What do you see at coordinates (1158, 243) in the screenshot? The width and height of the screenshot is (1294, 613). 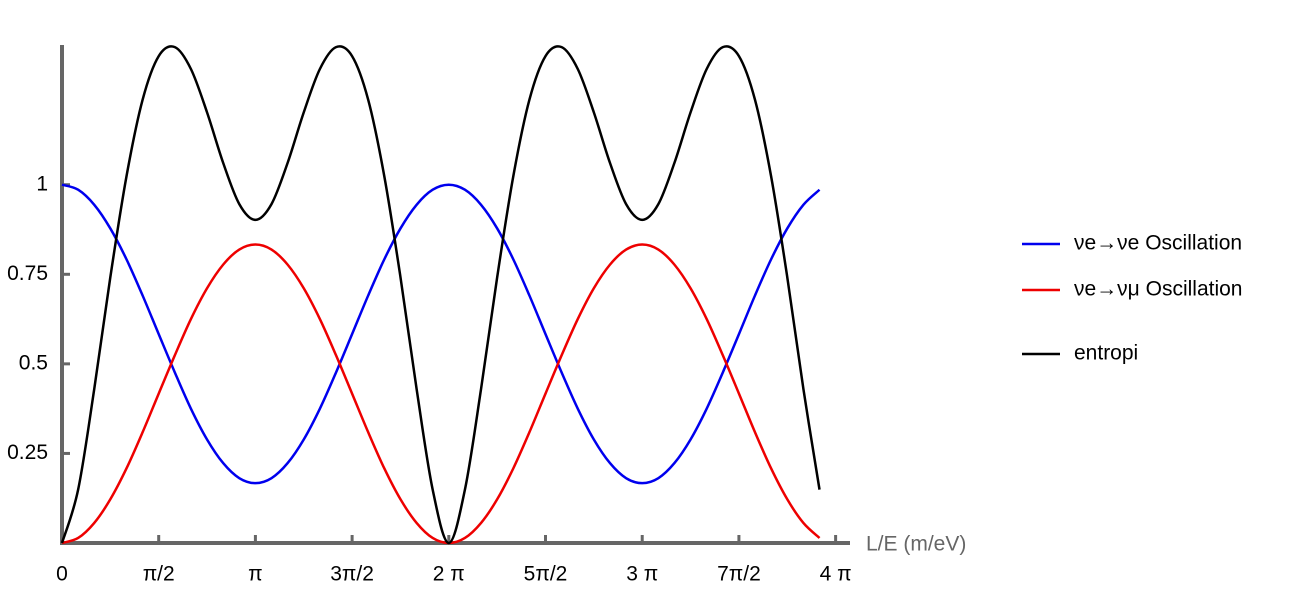 I see `legend-label: νe→νe Oscillation` at bounding box center [1158, 243].